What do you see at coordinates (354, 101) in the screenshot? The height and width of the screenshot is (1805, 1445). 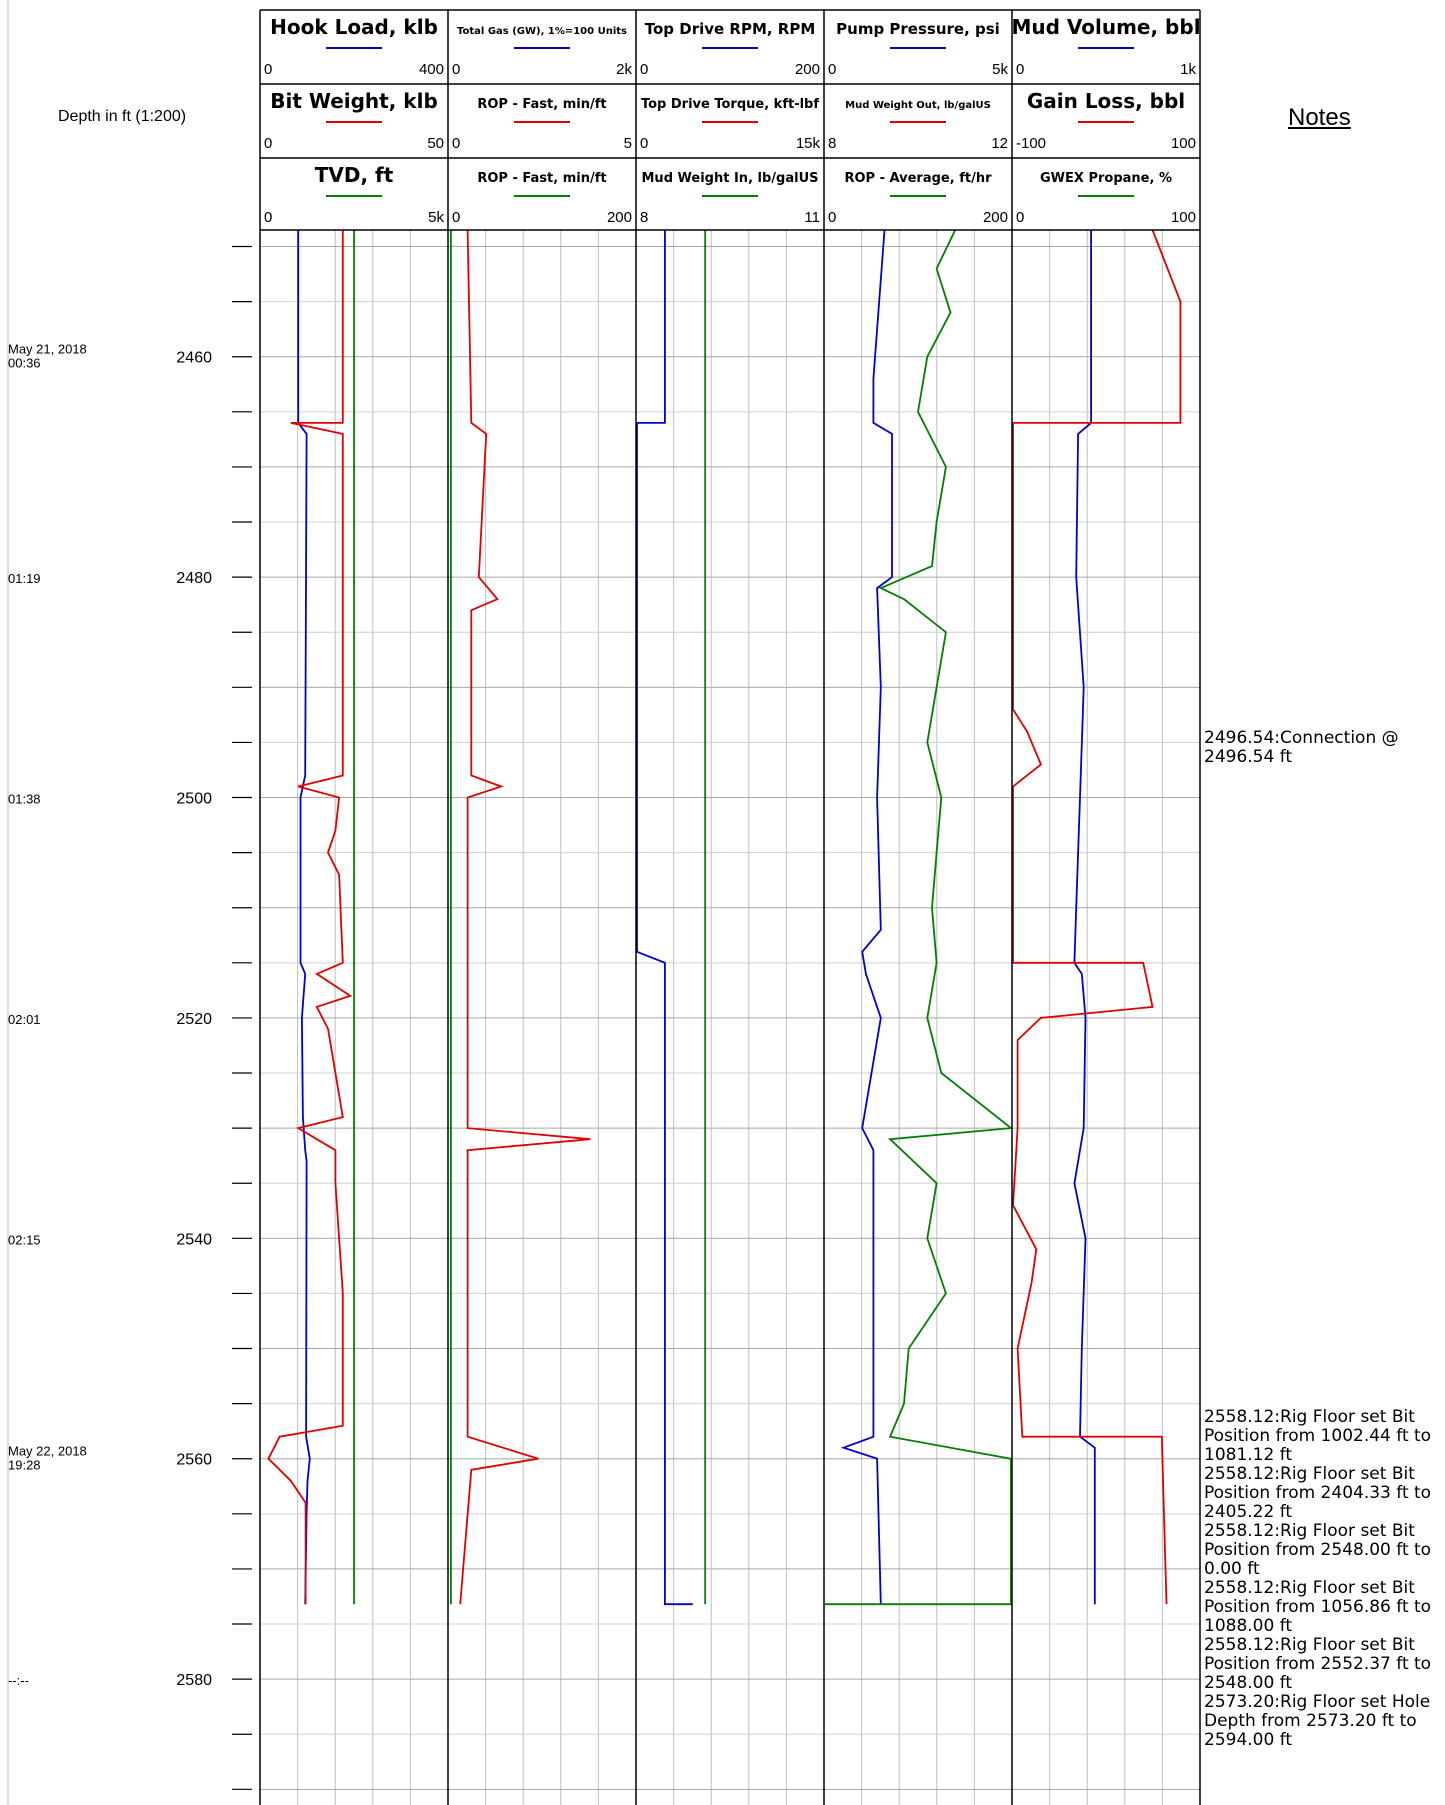 I see `curve-title: Bit Weight, klb` at bounding box center [354, 101].